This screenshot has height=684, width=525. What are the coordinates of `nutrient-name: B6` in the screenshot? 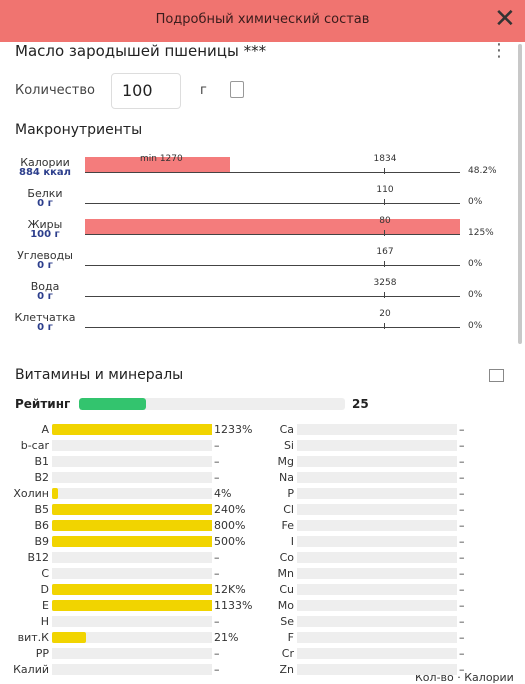 It's located at (41, 525).